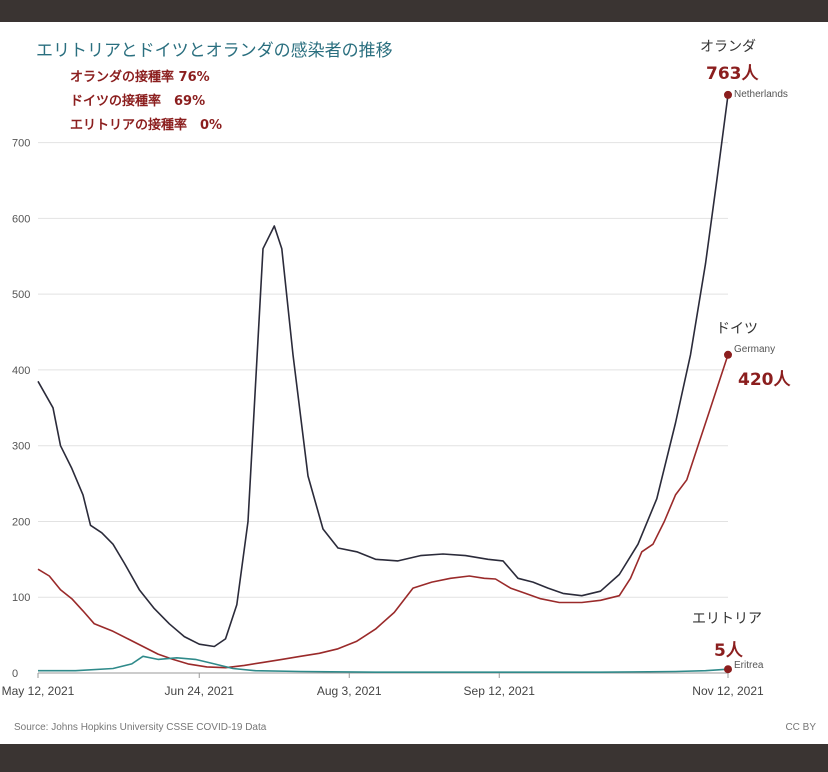 This screenshot has height=772, width=828. I want to click on y-tick-label: 600, so click(21, 219).